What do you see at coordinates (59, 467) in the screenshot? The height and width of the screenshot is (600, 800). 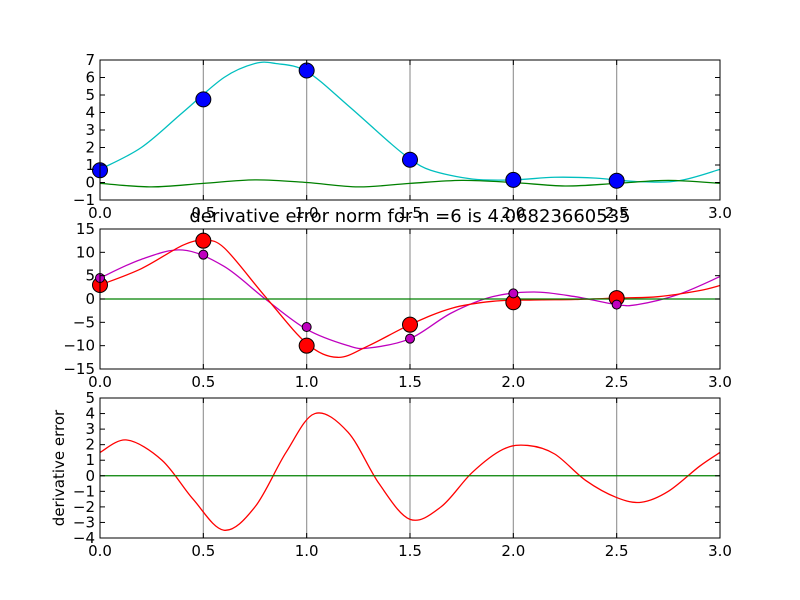 I see `y-axis-label: derivative error` at bounding box center [59, 467].